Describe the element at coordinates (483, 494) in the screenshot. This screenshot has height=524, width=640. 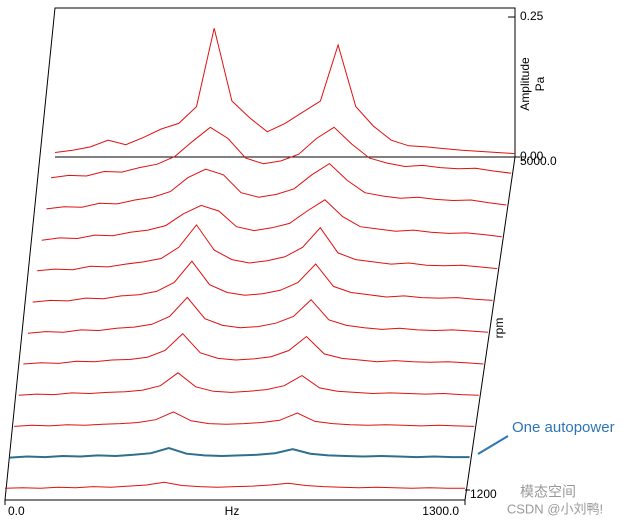
I see `z-tick-label: 1200` at that location.